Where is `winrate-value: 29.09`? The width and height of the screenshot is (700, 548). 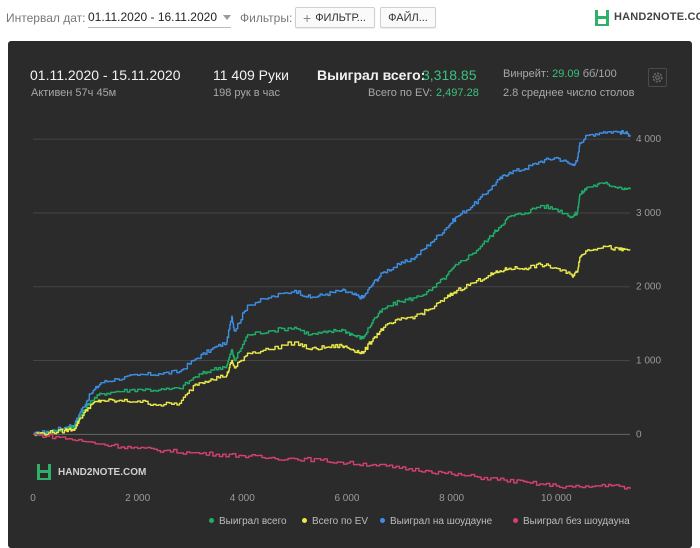
winrate-value: 29.09 is located at coordinates (566, 74).